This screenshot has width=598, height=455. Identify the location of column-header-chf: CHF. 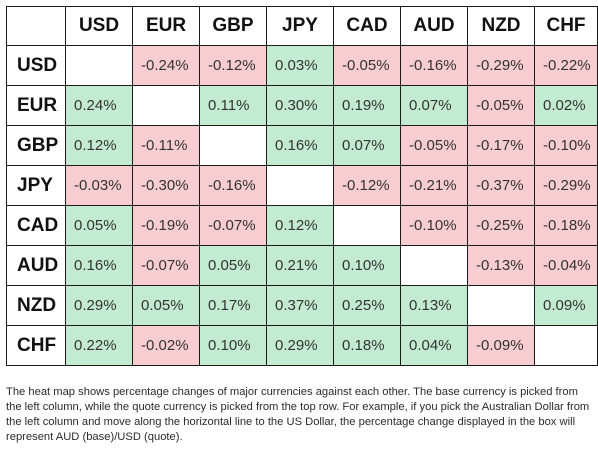
(566, 26).